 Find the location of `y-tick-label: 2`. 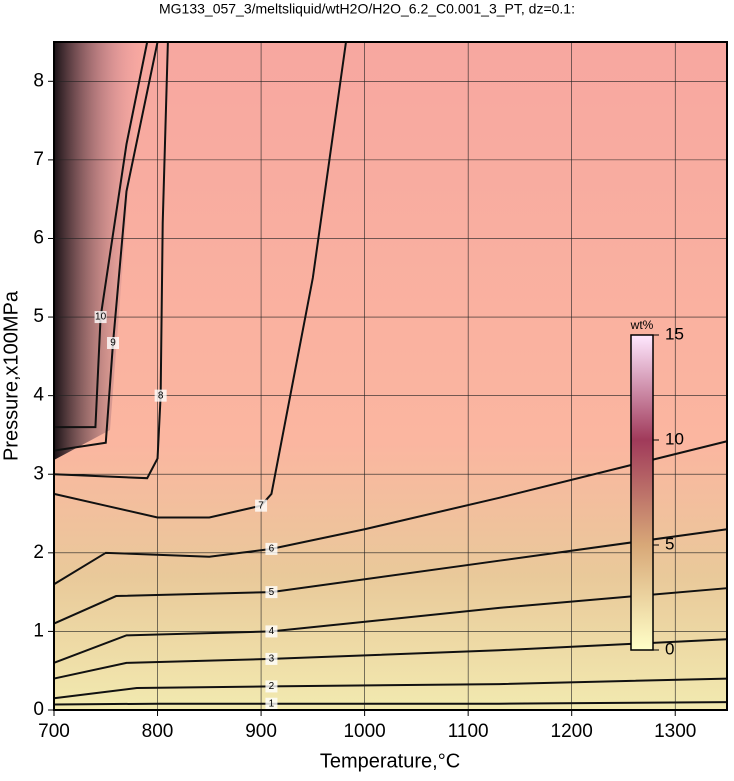

y-tick-label: 2 is located at coordinates (38, 552).